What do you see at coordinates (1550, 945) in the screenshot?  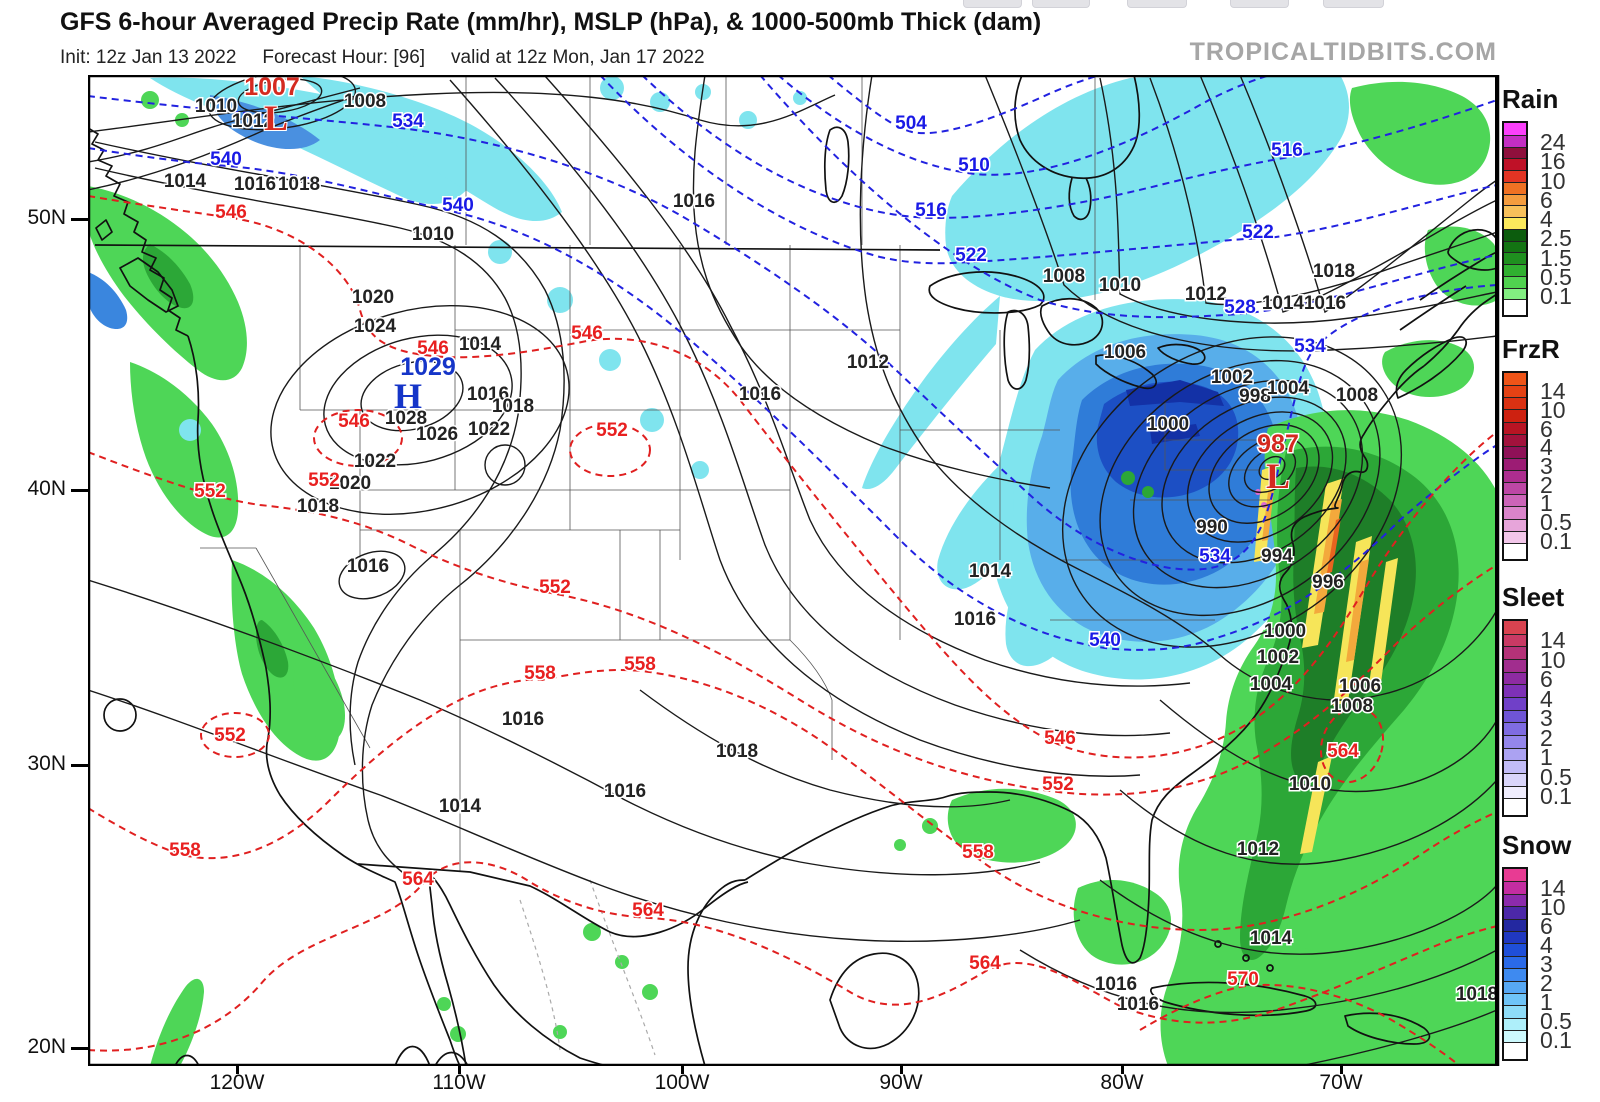 I see `legend-snow: Snow 14 10 6 4 3 2 1 0.5 0.1` at bounding box center [1550, 945].